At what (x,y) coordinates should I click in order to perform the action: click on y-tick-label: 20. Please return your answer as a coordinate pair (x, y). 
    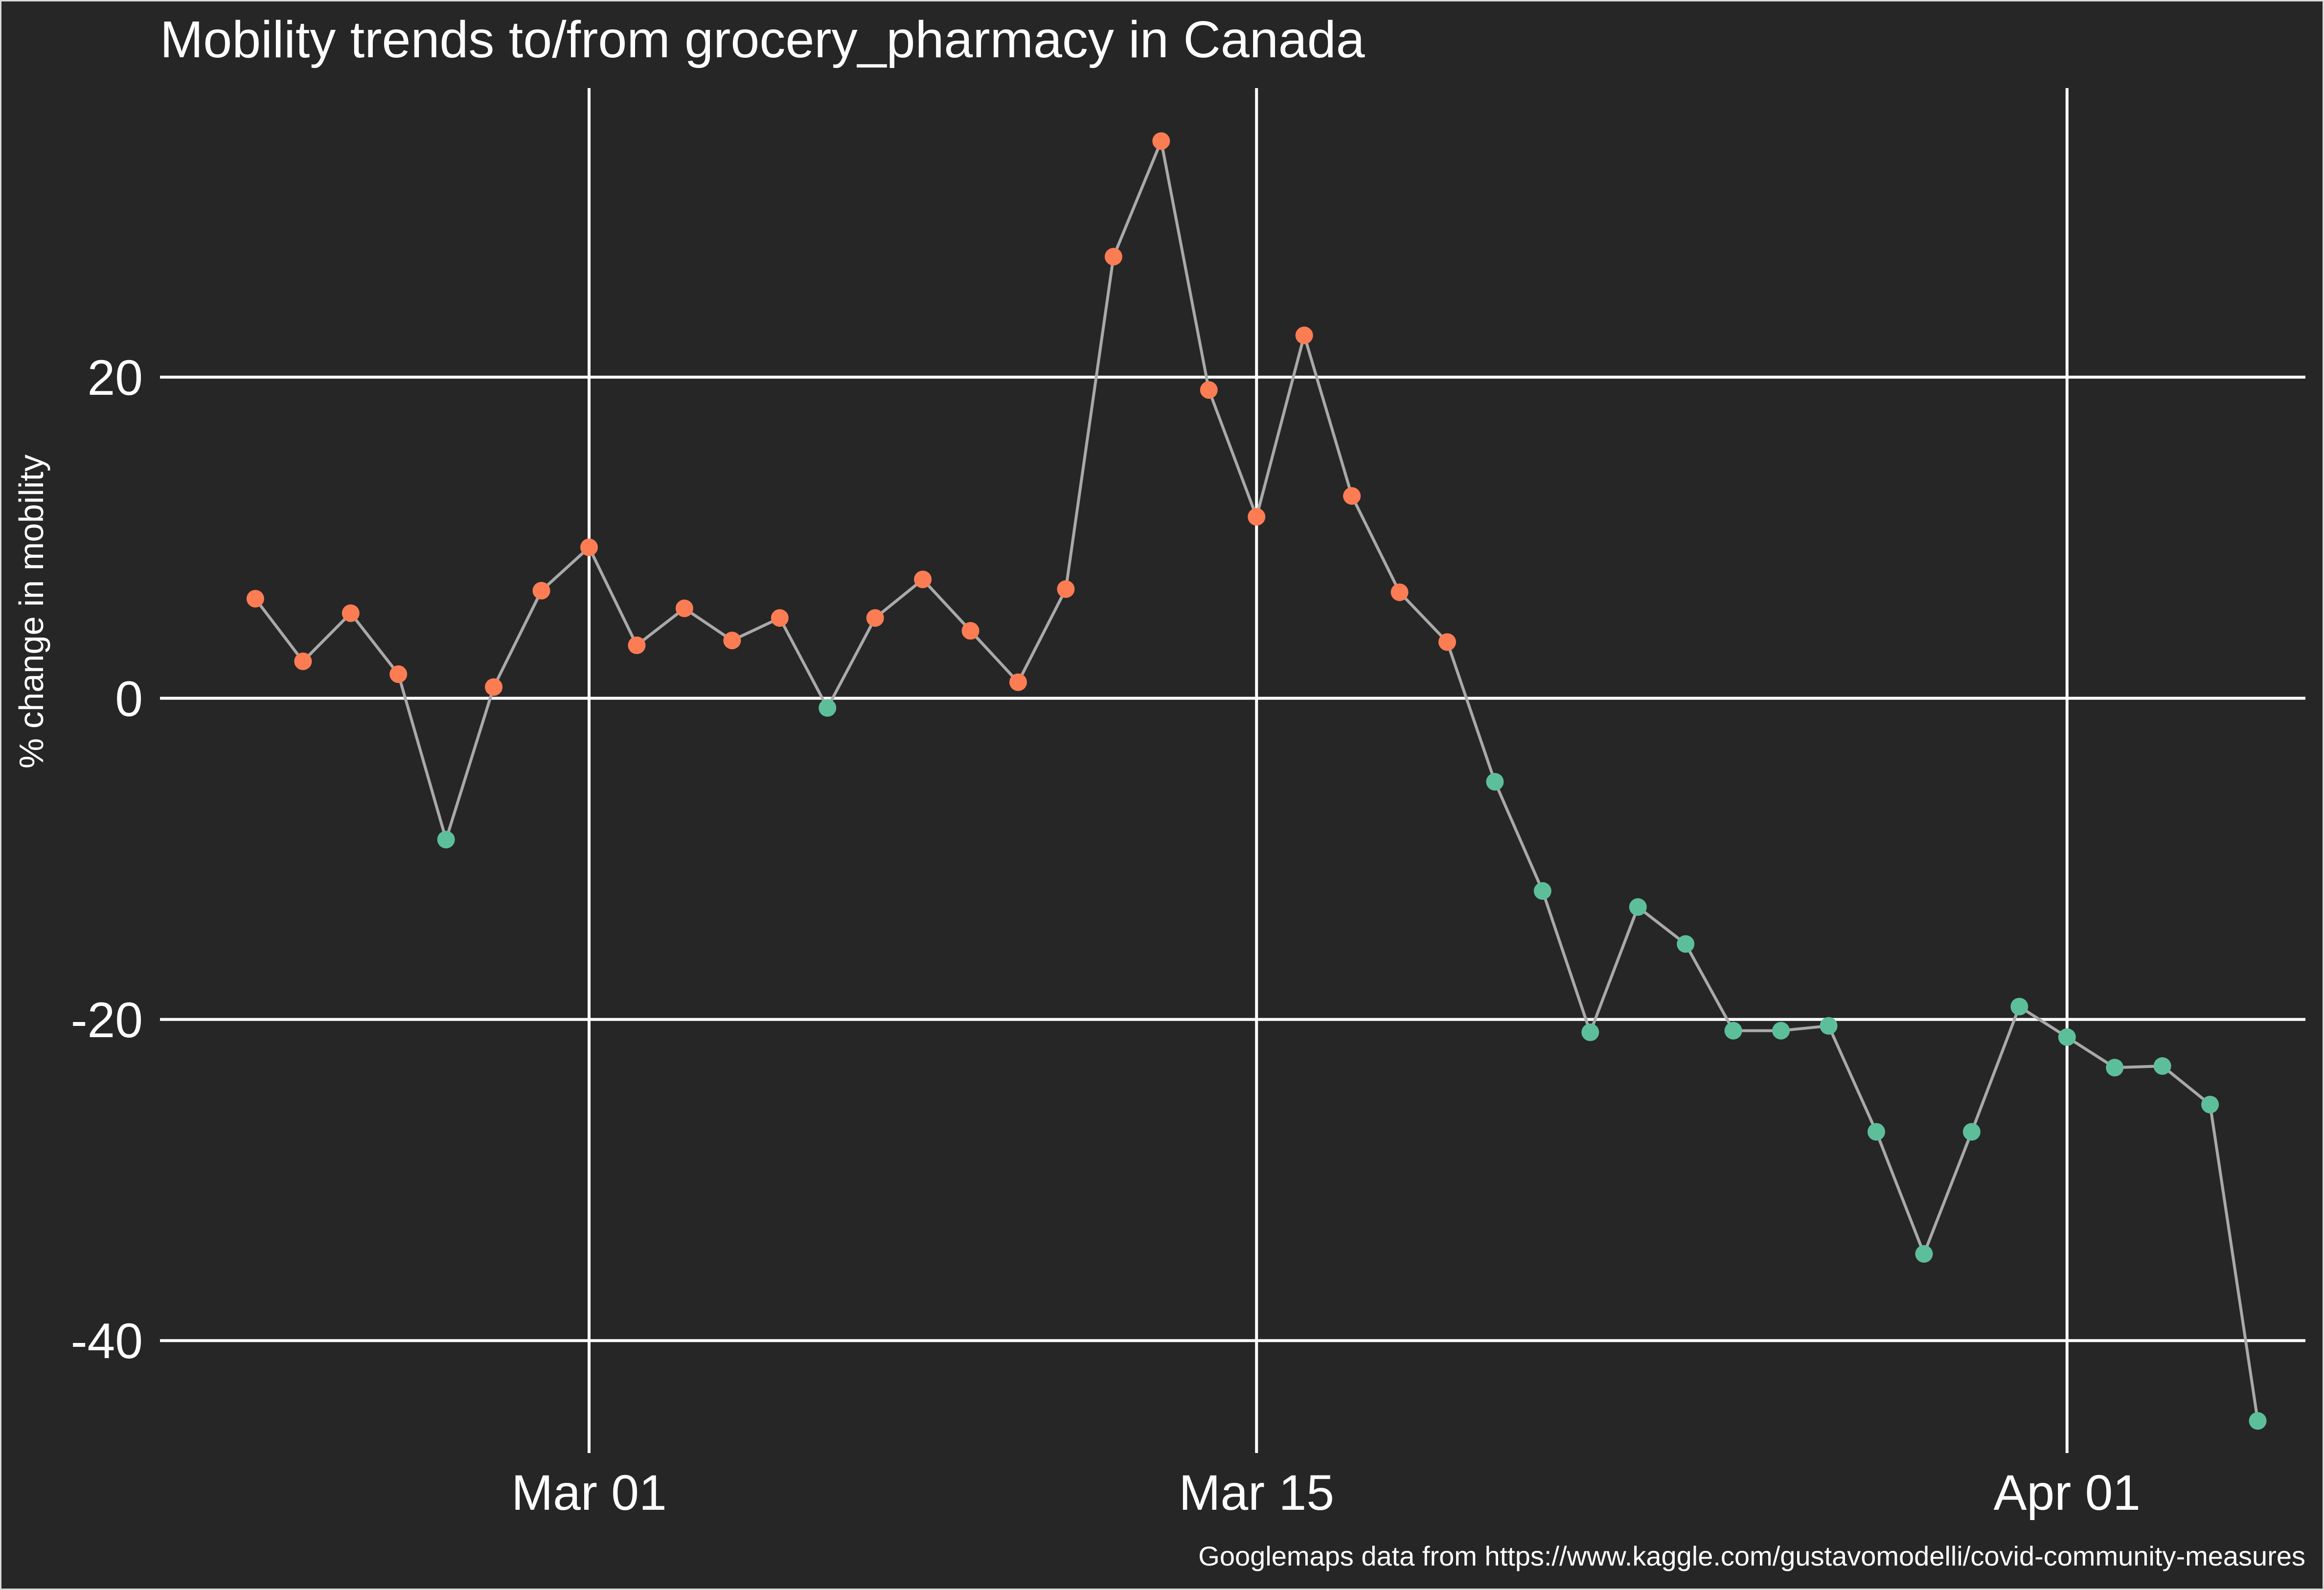
    Looking at the image, I should click on (116, 378).